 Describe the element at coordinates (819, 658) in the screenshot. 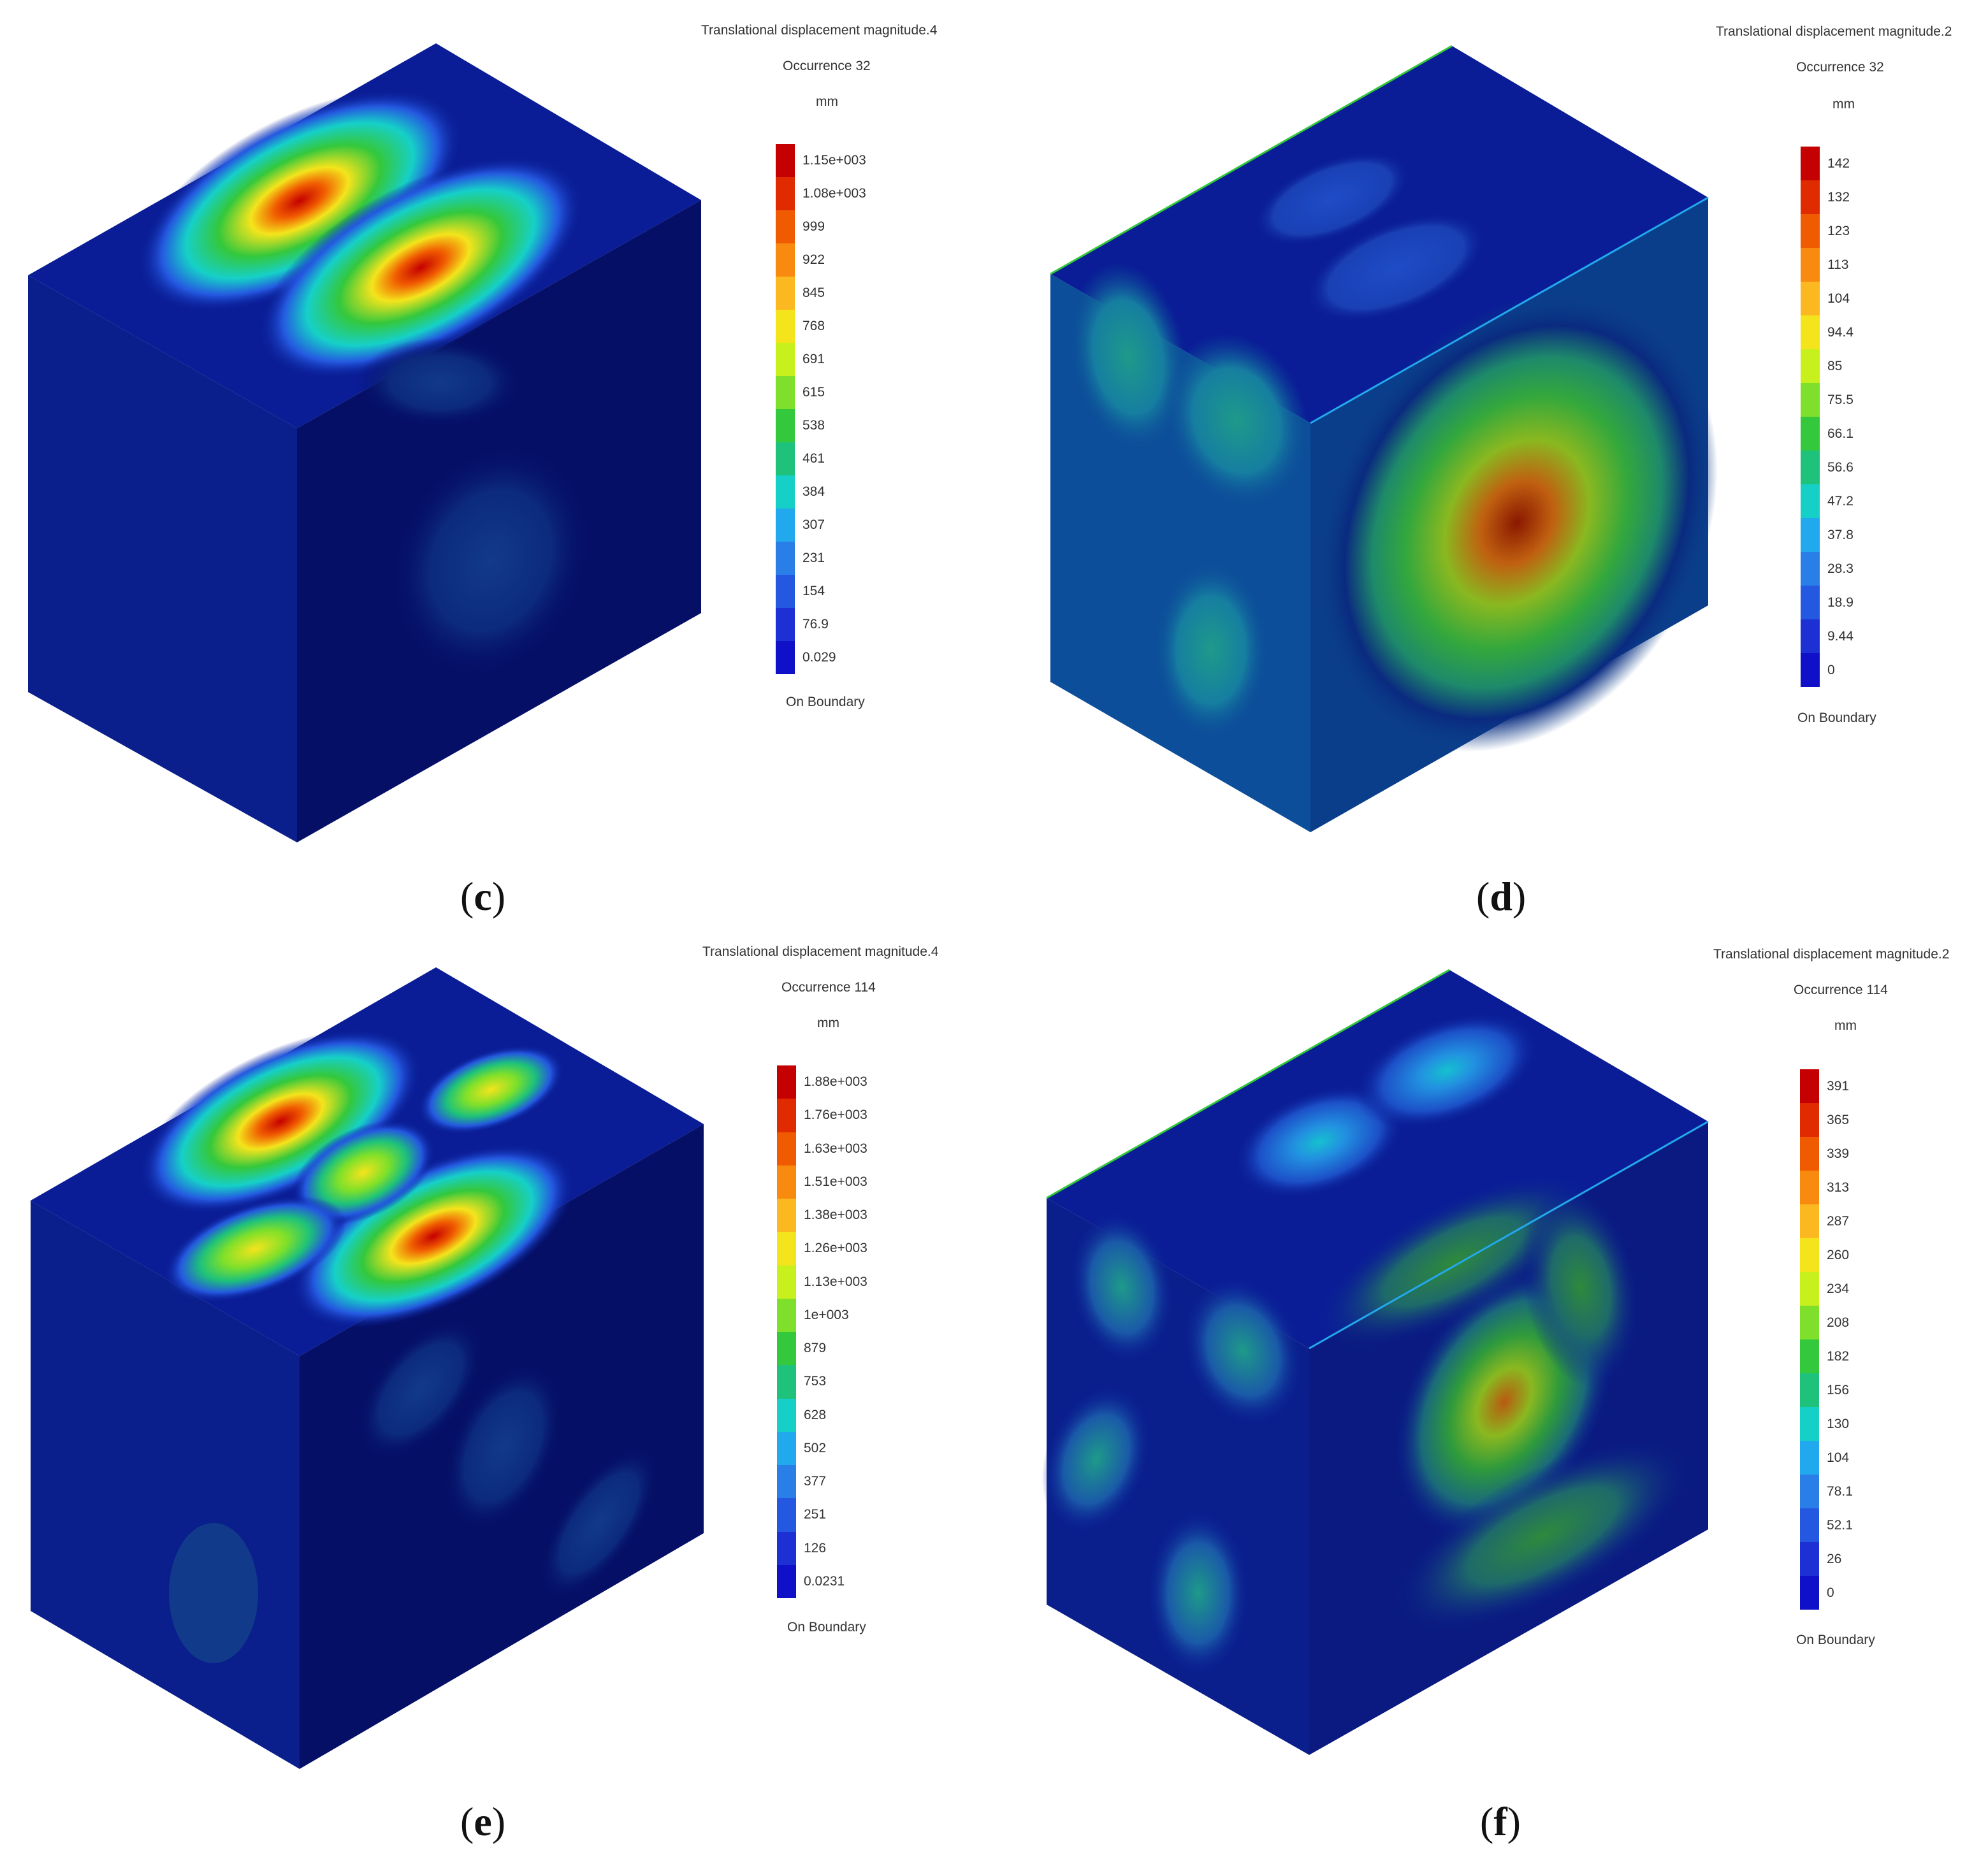

I see `legend-tick-label: 0.029` at that location.